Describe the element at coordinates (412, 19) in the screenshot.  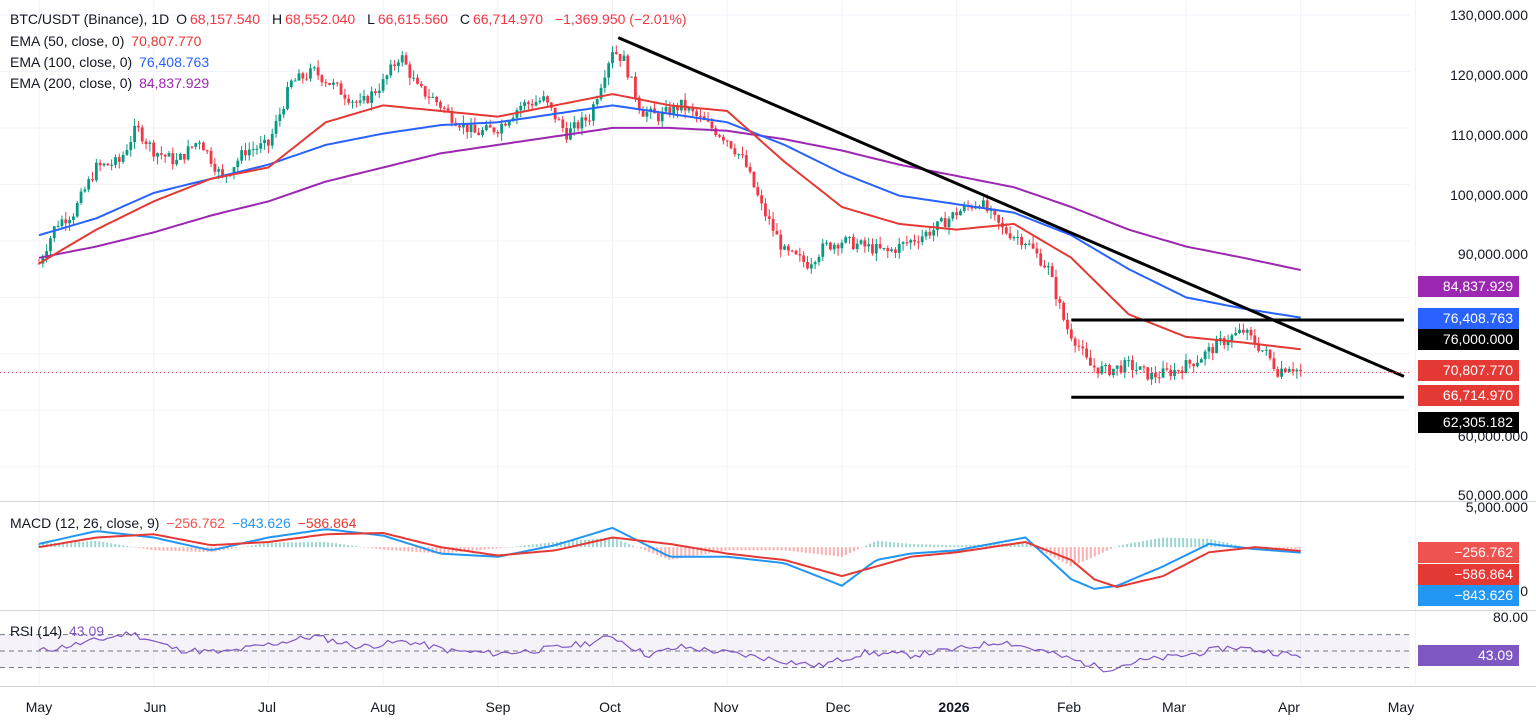
I see `low-value: 66,615.560` at that location.